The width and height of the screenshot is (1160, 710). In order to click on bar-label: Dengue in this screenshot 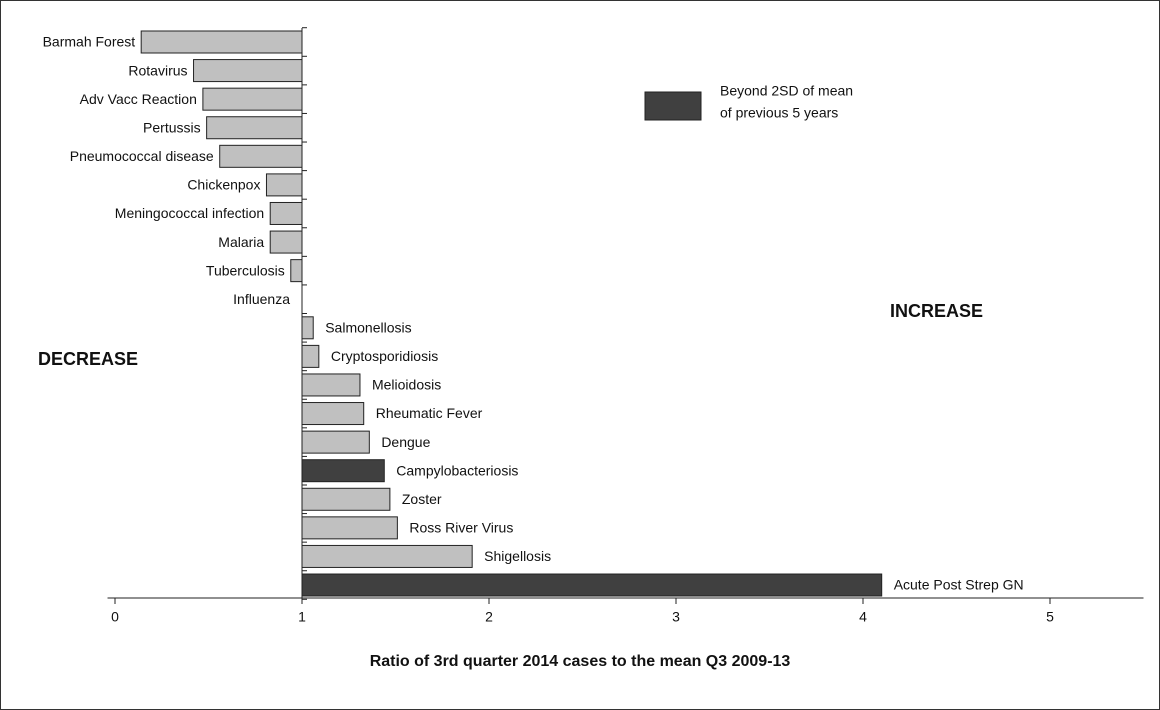, I will do `click(405, 442)`.